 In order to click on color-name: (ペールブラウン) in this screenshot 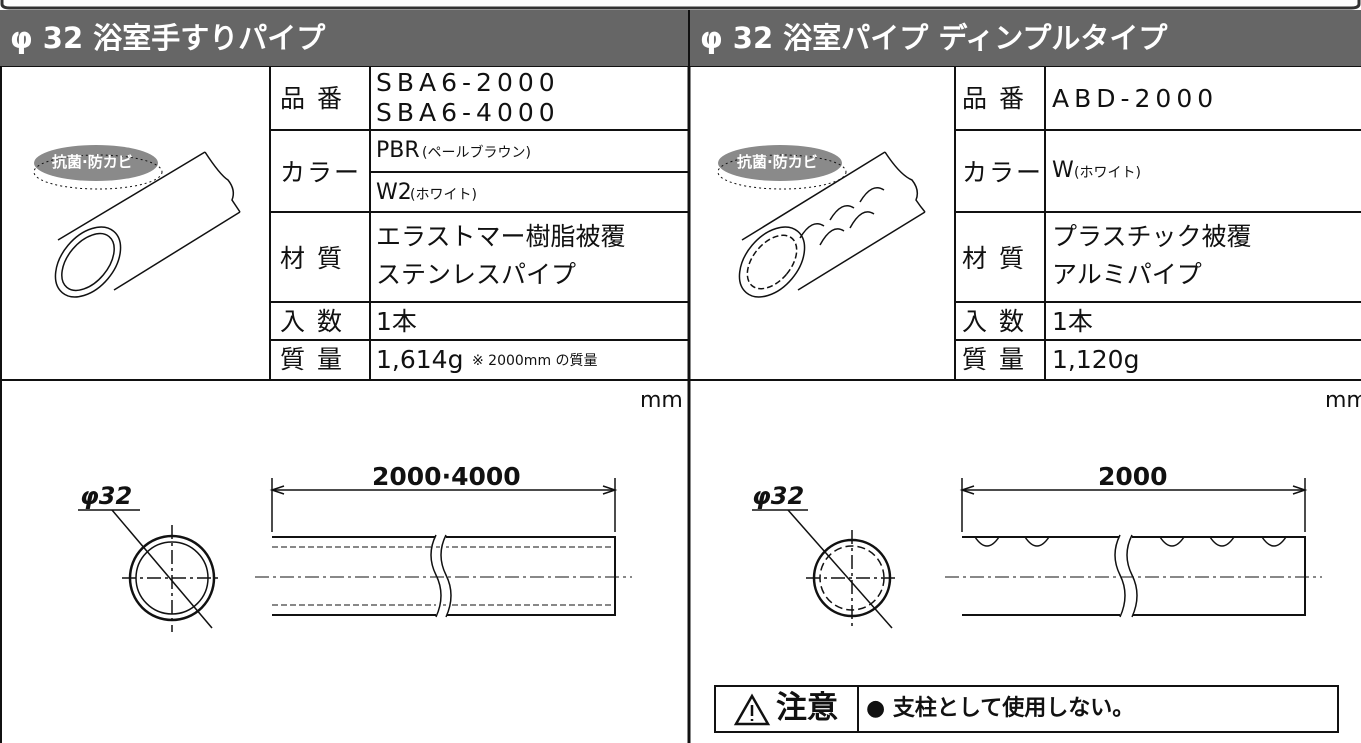, I will do `click(476, 153)`.